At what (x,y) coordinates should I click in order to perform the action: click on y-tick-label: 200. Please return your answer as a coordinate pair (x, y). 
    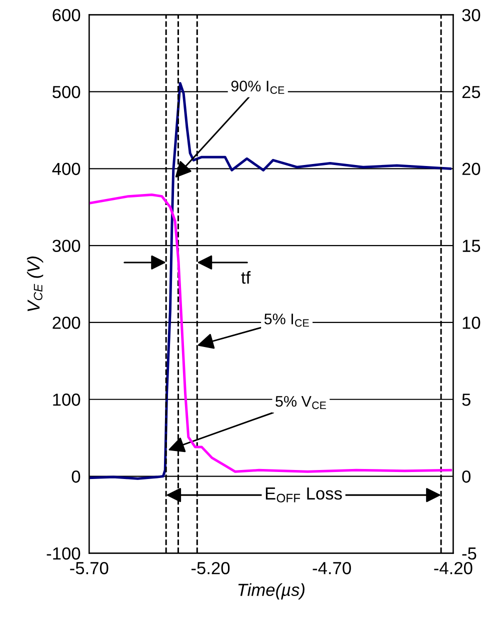
    Looking at the image, I should click on (66, 322).